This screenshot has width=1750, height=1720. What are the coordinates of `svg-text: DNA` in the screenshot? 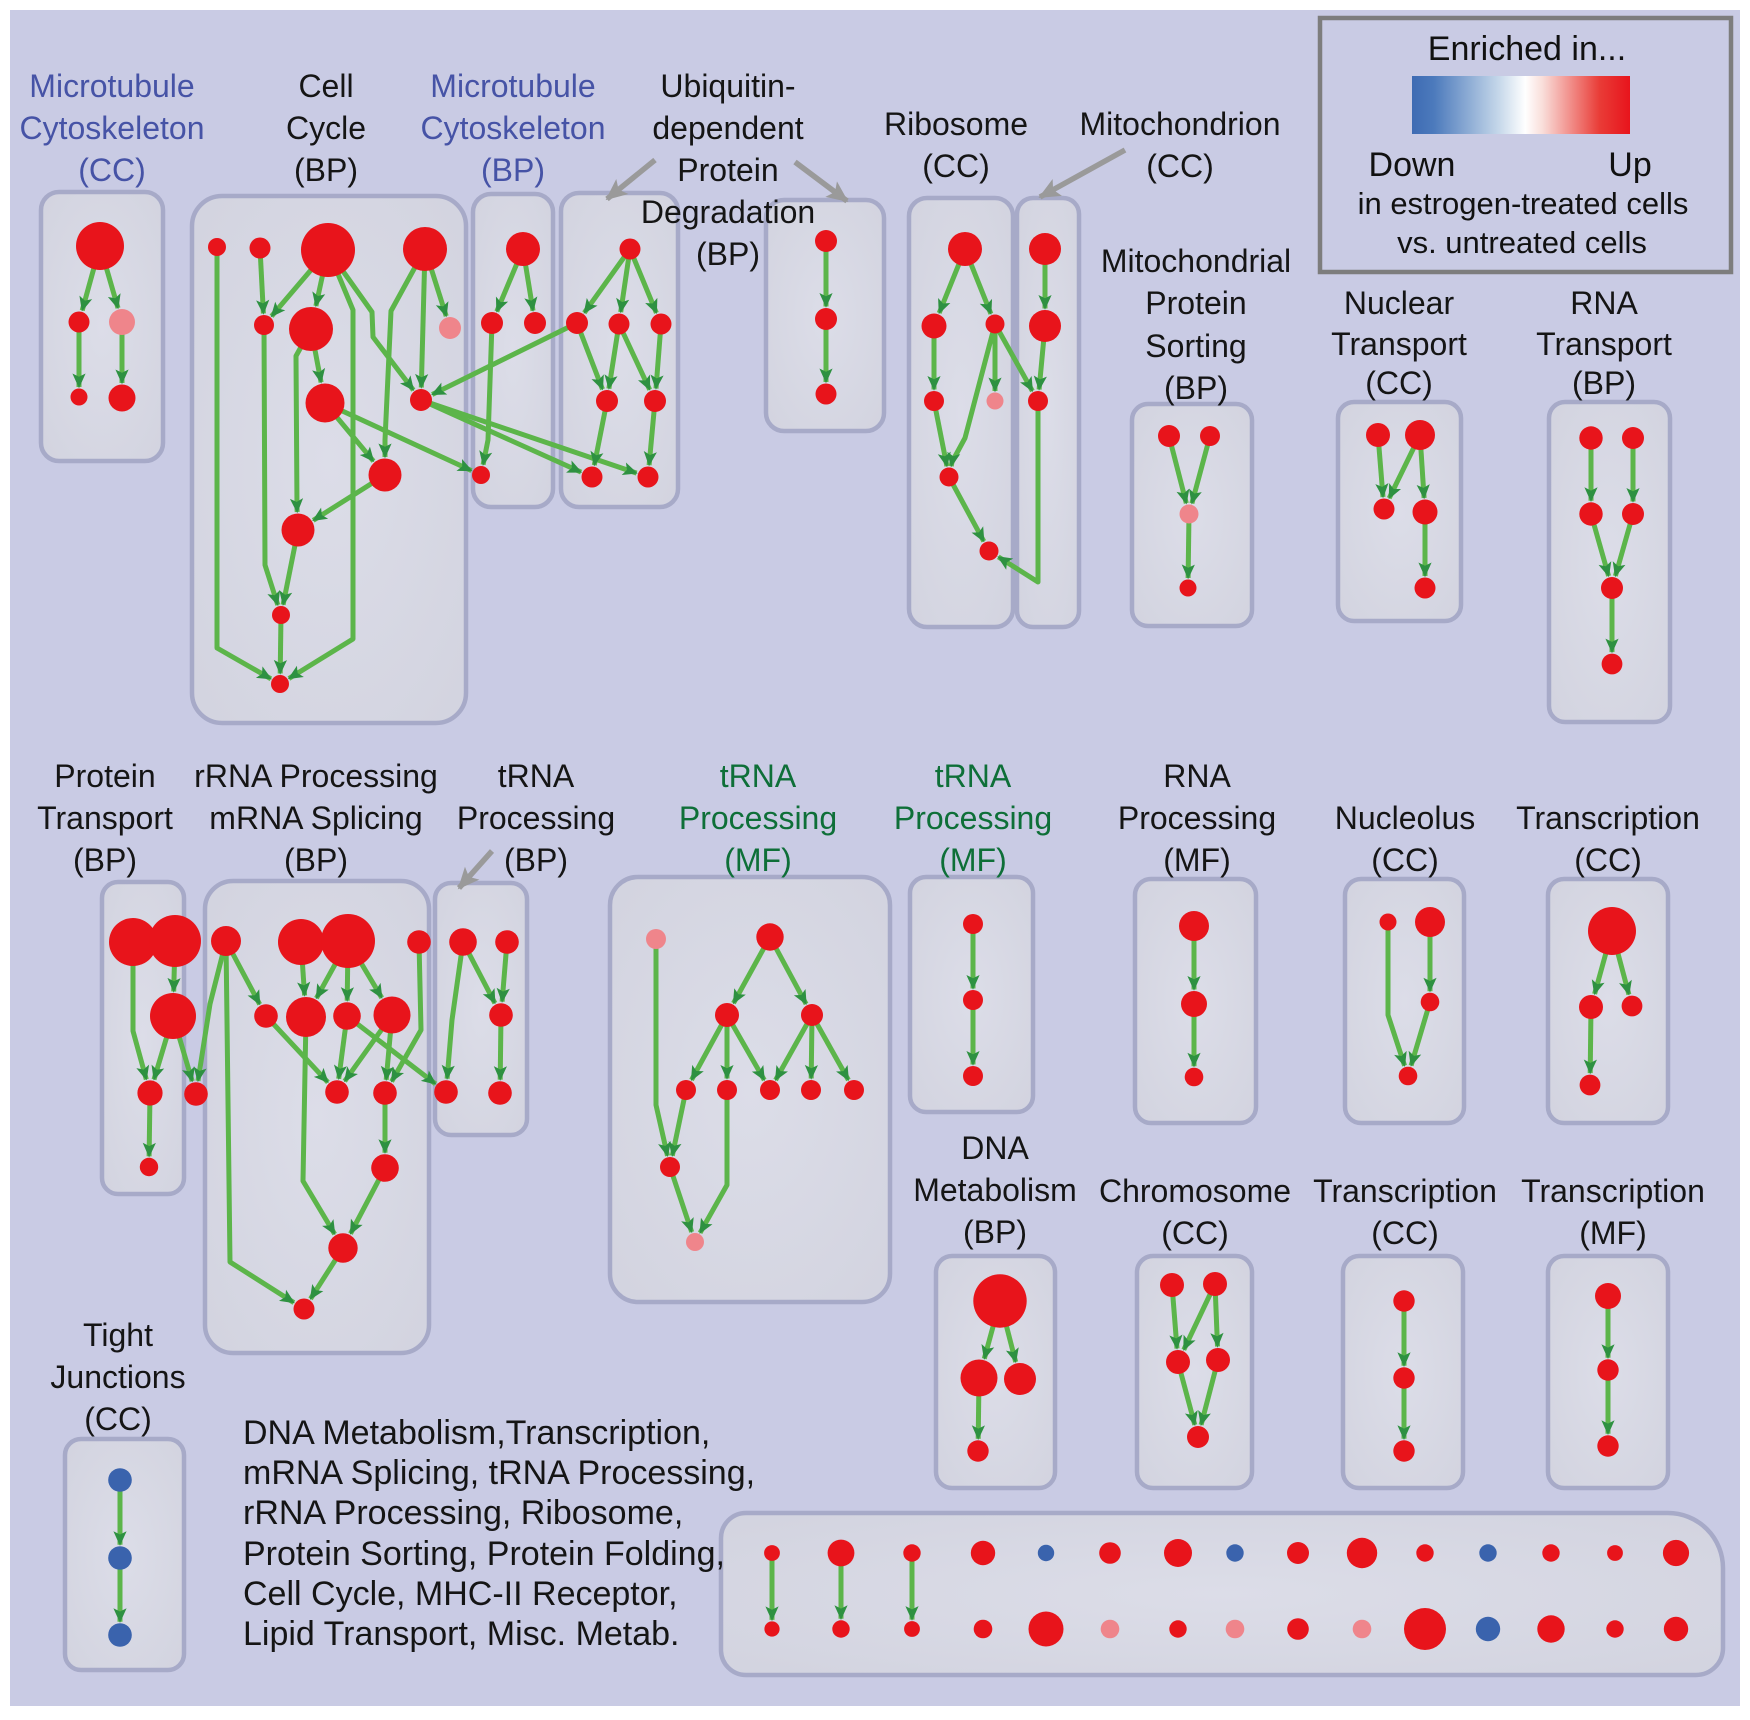 It's located at (995, 1148).